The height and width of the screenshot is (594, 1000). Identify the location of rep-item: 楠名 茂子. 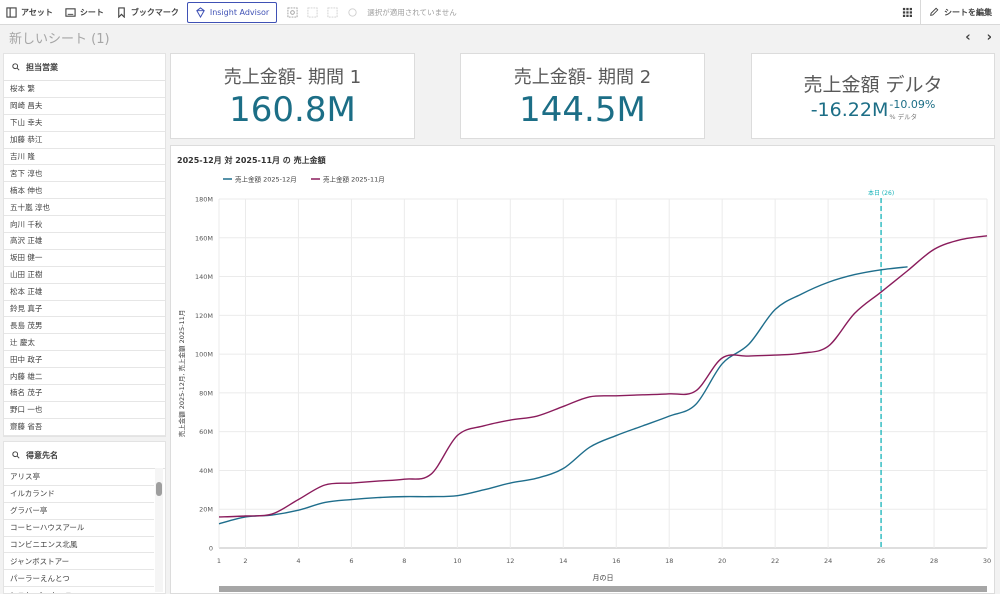
(84, 393).